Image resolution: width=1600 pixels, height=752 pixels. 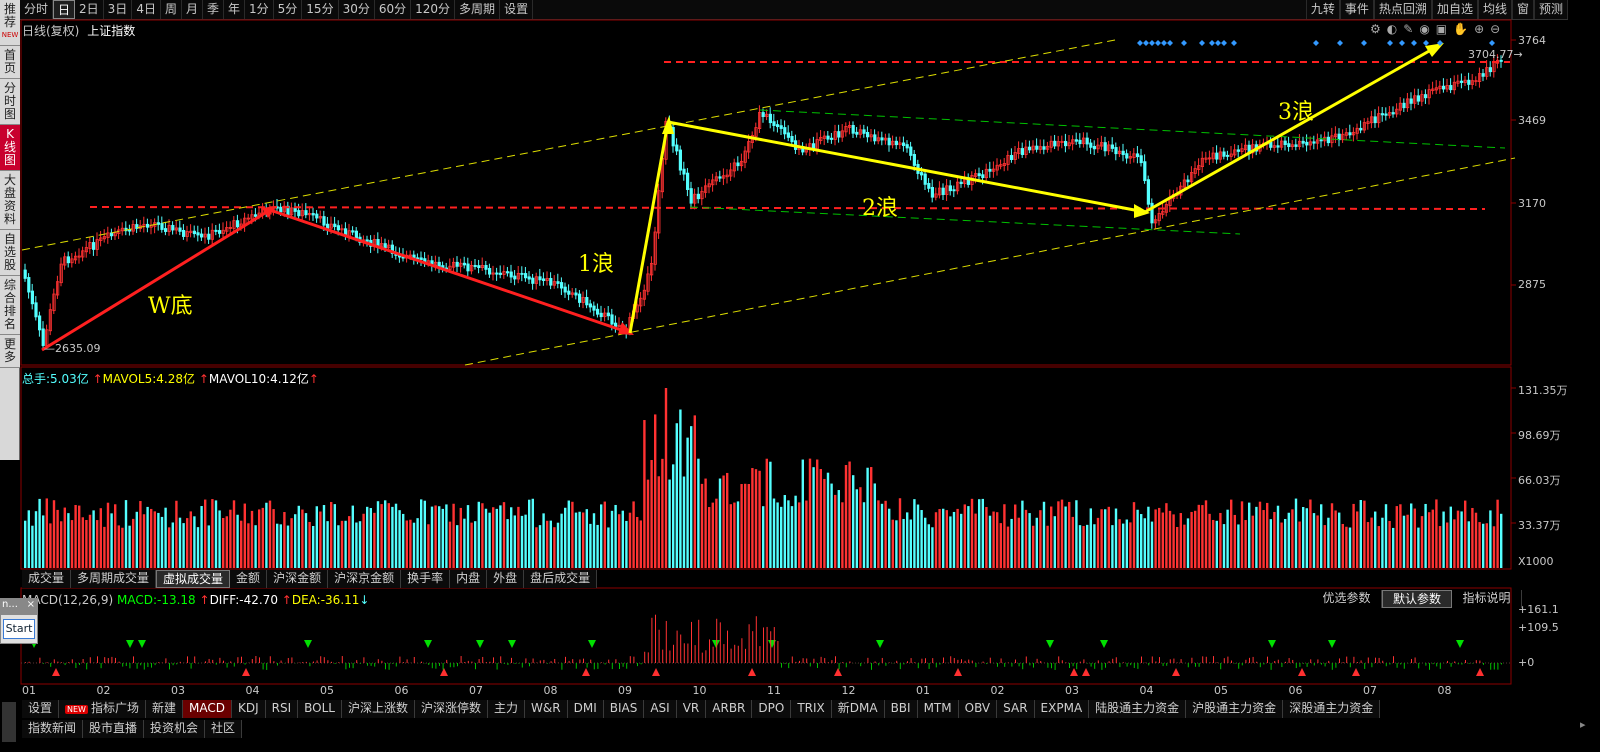 I want to click on indicator-tab: DMI, so click(x=586, y=709).